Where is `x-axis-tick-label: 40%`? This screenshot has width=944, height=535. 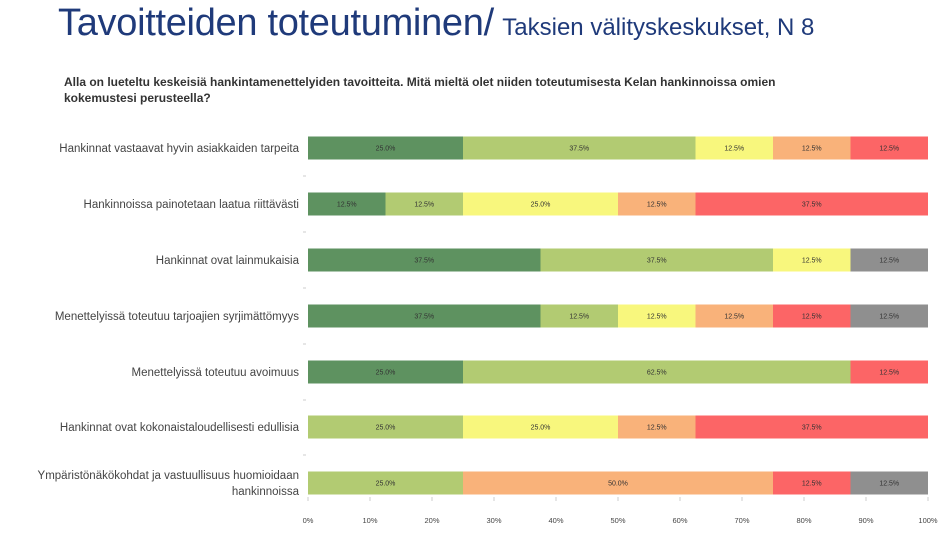
x-axis-tick-label: 40% is located at coordinates (555, 520).